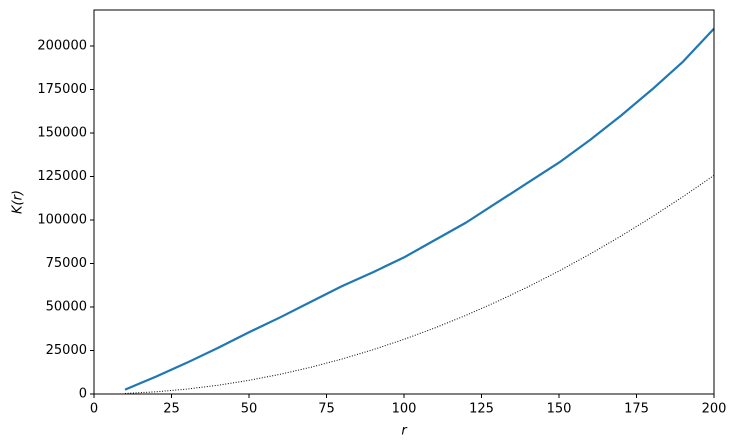 The height and width of the screenshot is (448, 737). I want to click on y-tick-label: 125000, so click(62, 176).